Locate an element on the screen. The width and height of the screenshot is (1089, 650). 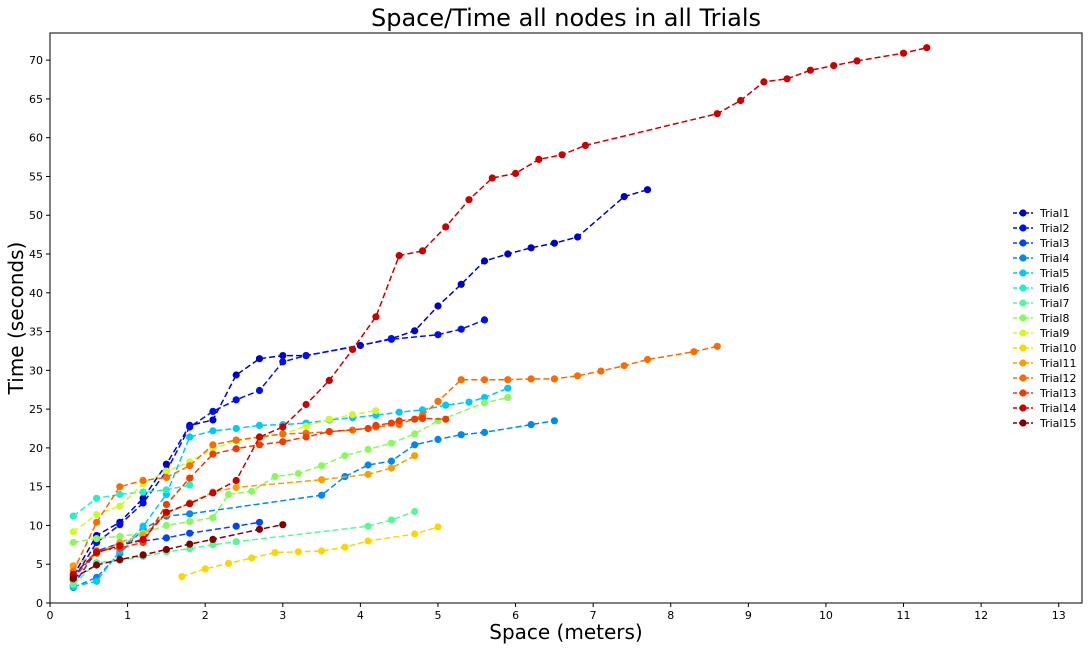
legend-label: Trial11 is located at coordinates (1057, 363).